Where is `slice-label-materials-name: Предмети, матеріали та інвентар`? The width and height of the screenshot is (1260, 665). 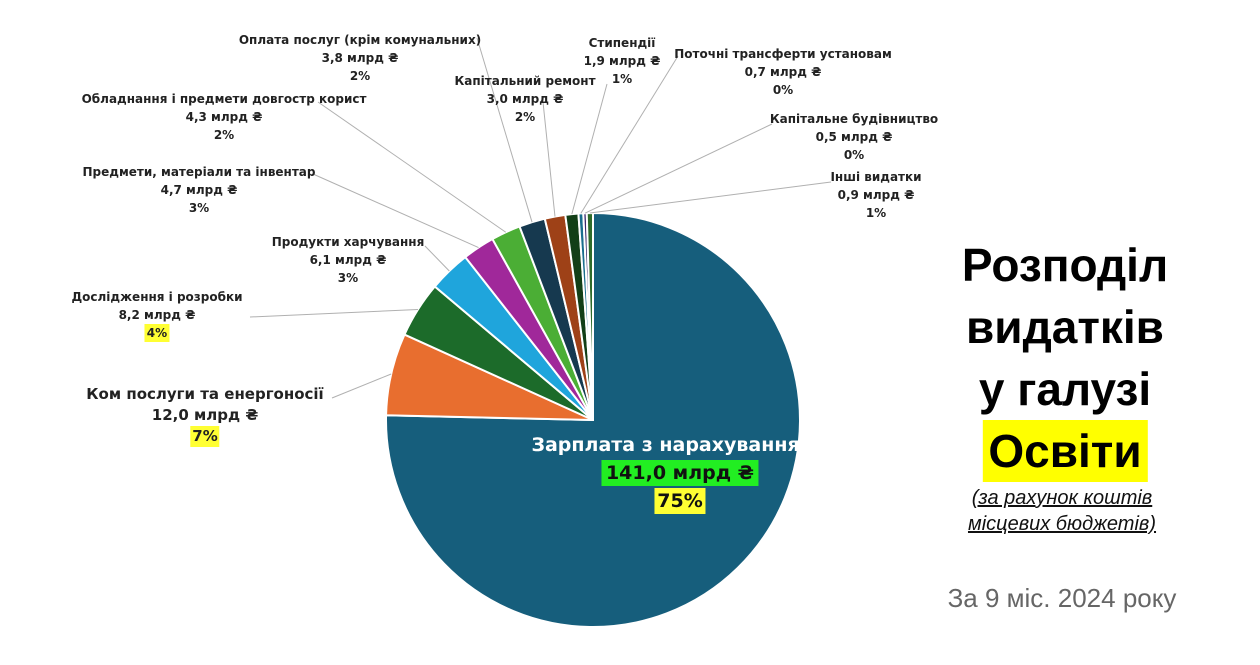 slice-label-materials-name: Предмети, матеріали та інвентар is located at coordinates (199, 172).